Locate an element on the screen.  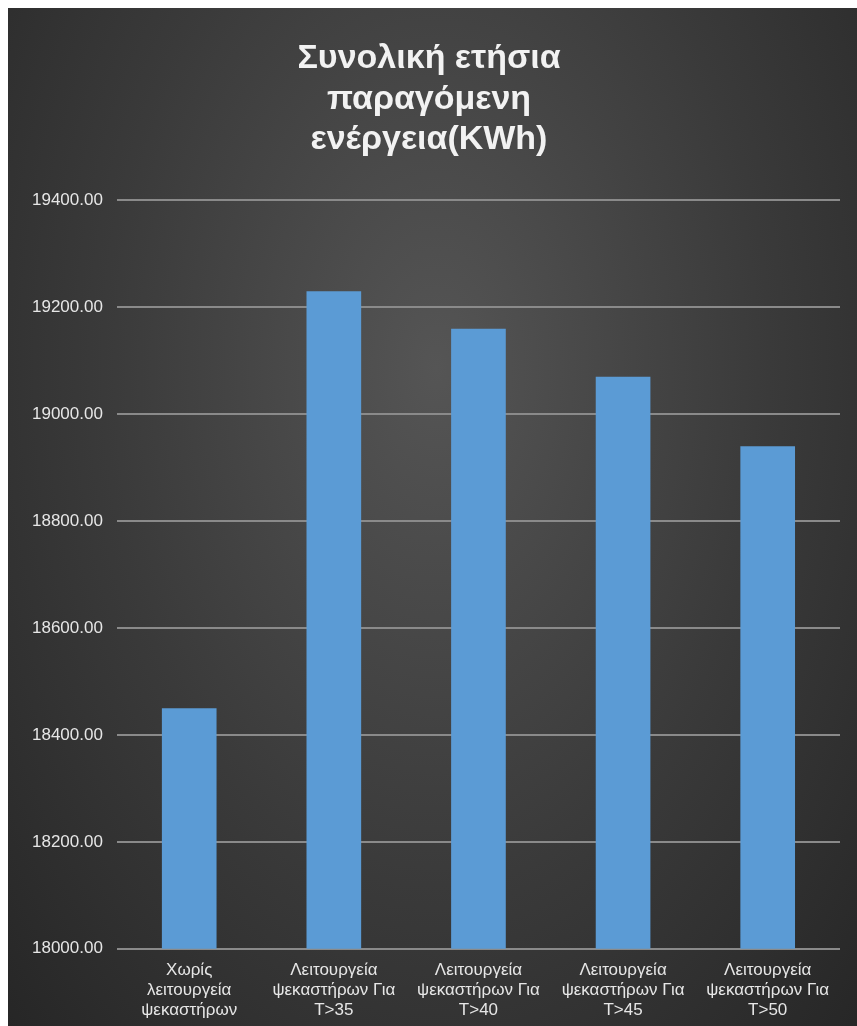
y-tick-label: 19000.00 is located at coordinates (67, 413).